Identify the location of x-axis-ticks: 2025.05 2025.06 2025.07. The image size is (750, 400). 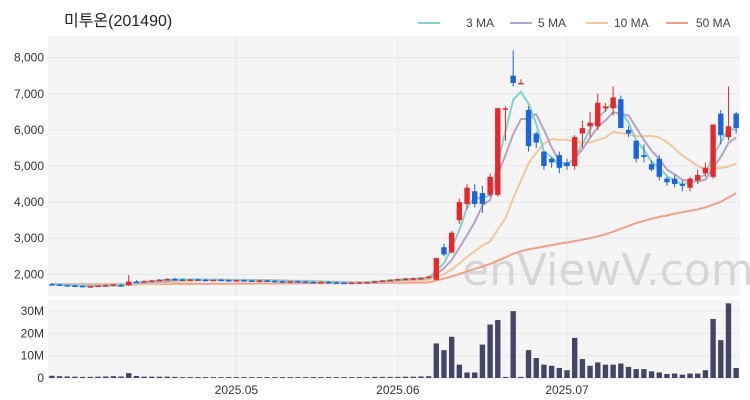
(402, 390).